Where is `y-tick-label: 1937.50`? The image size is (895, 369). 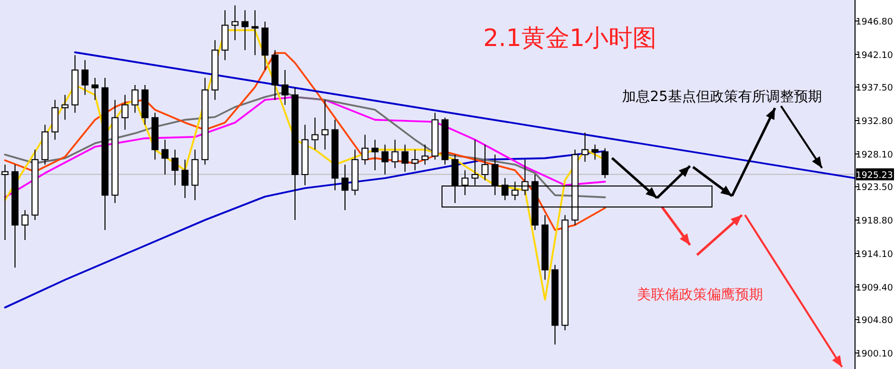 y-tick-label: 1937.50 is located at coordinates (875, 89).